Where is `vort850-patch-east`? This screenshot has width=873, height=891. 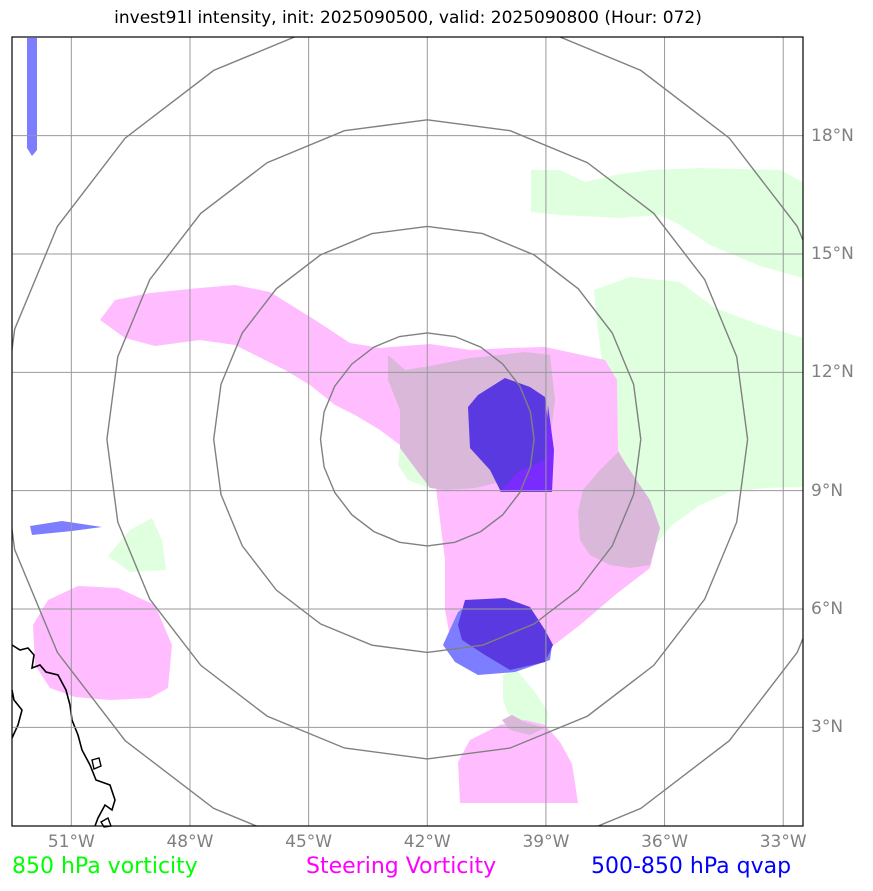
vort850-patch-east is located at coordinates (698, 411).